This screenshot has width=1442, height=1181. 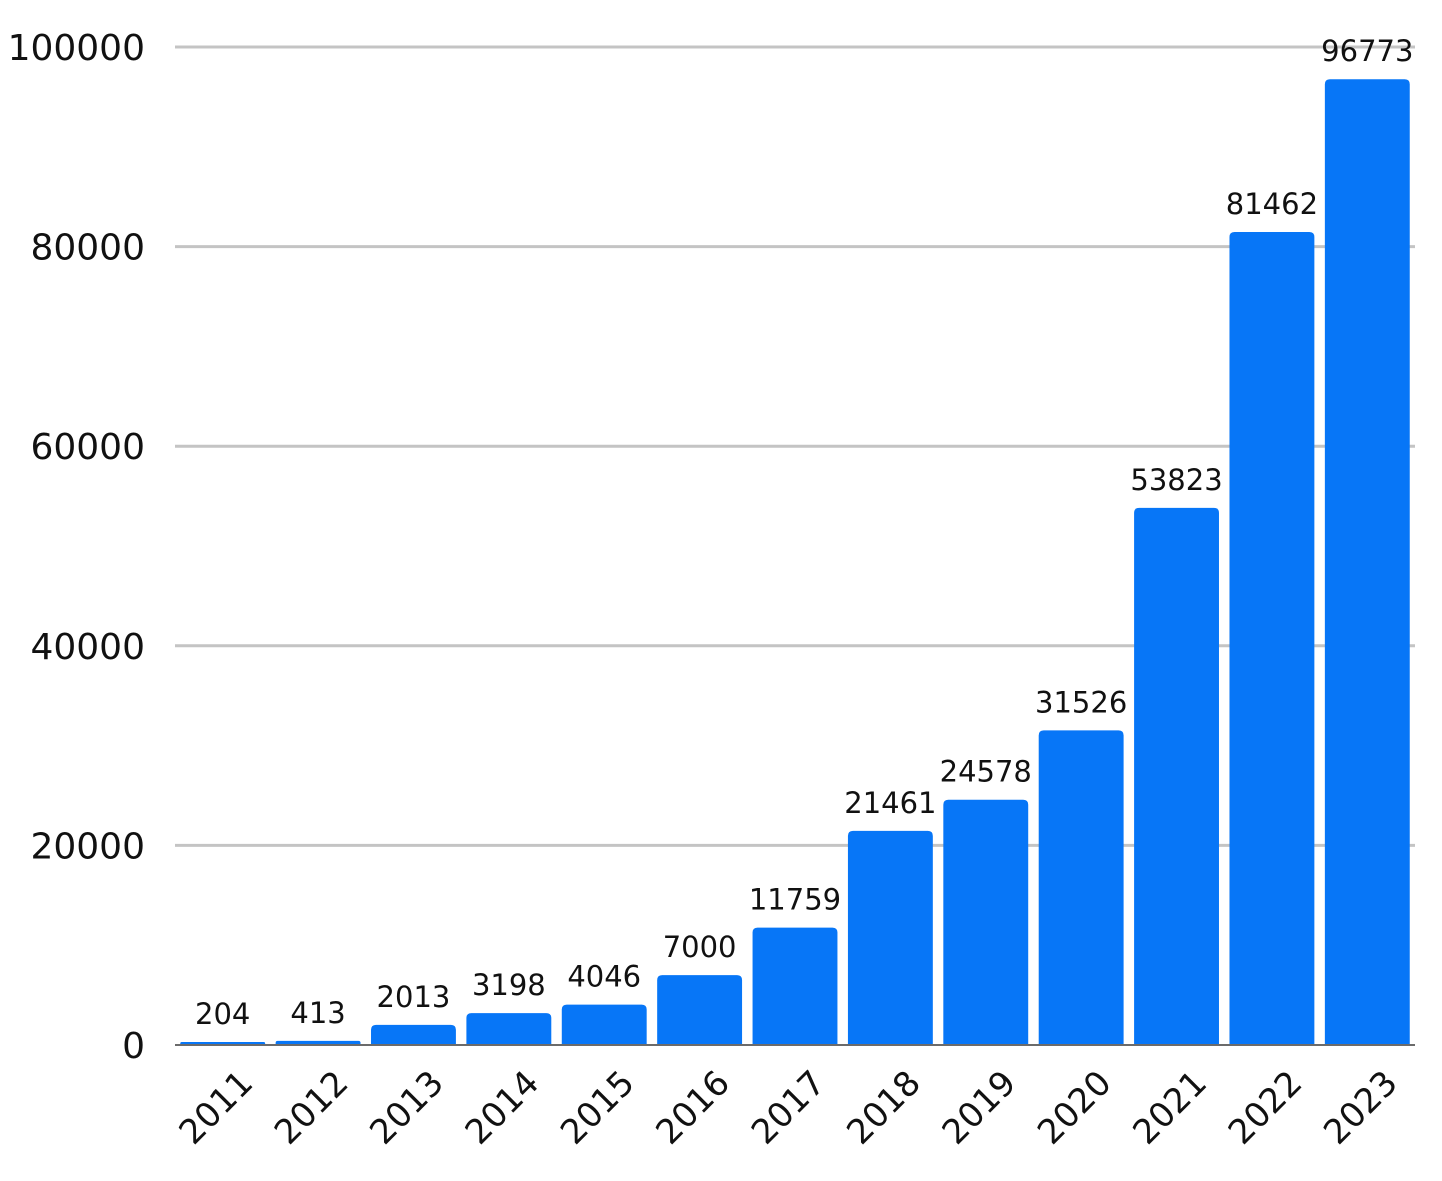 What do you see at coordinates (700, 1010) in the screenshot?
I see `bar-2016` at bounding box center [700, 1010].